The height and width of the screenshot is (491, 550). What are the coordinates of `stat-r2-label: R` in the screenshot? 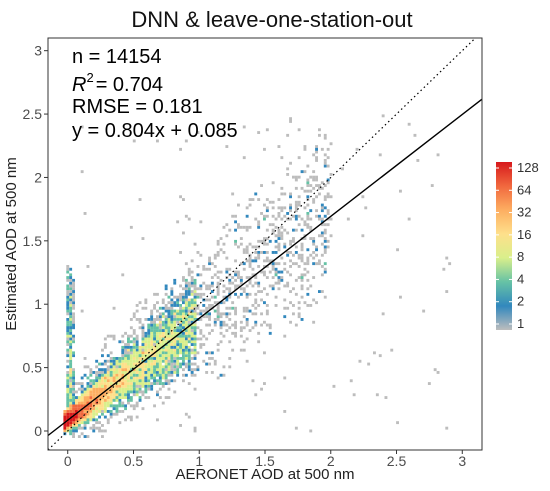 It's located at (79, 85).